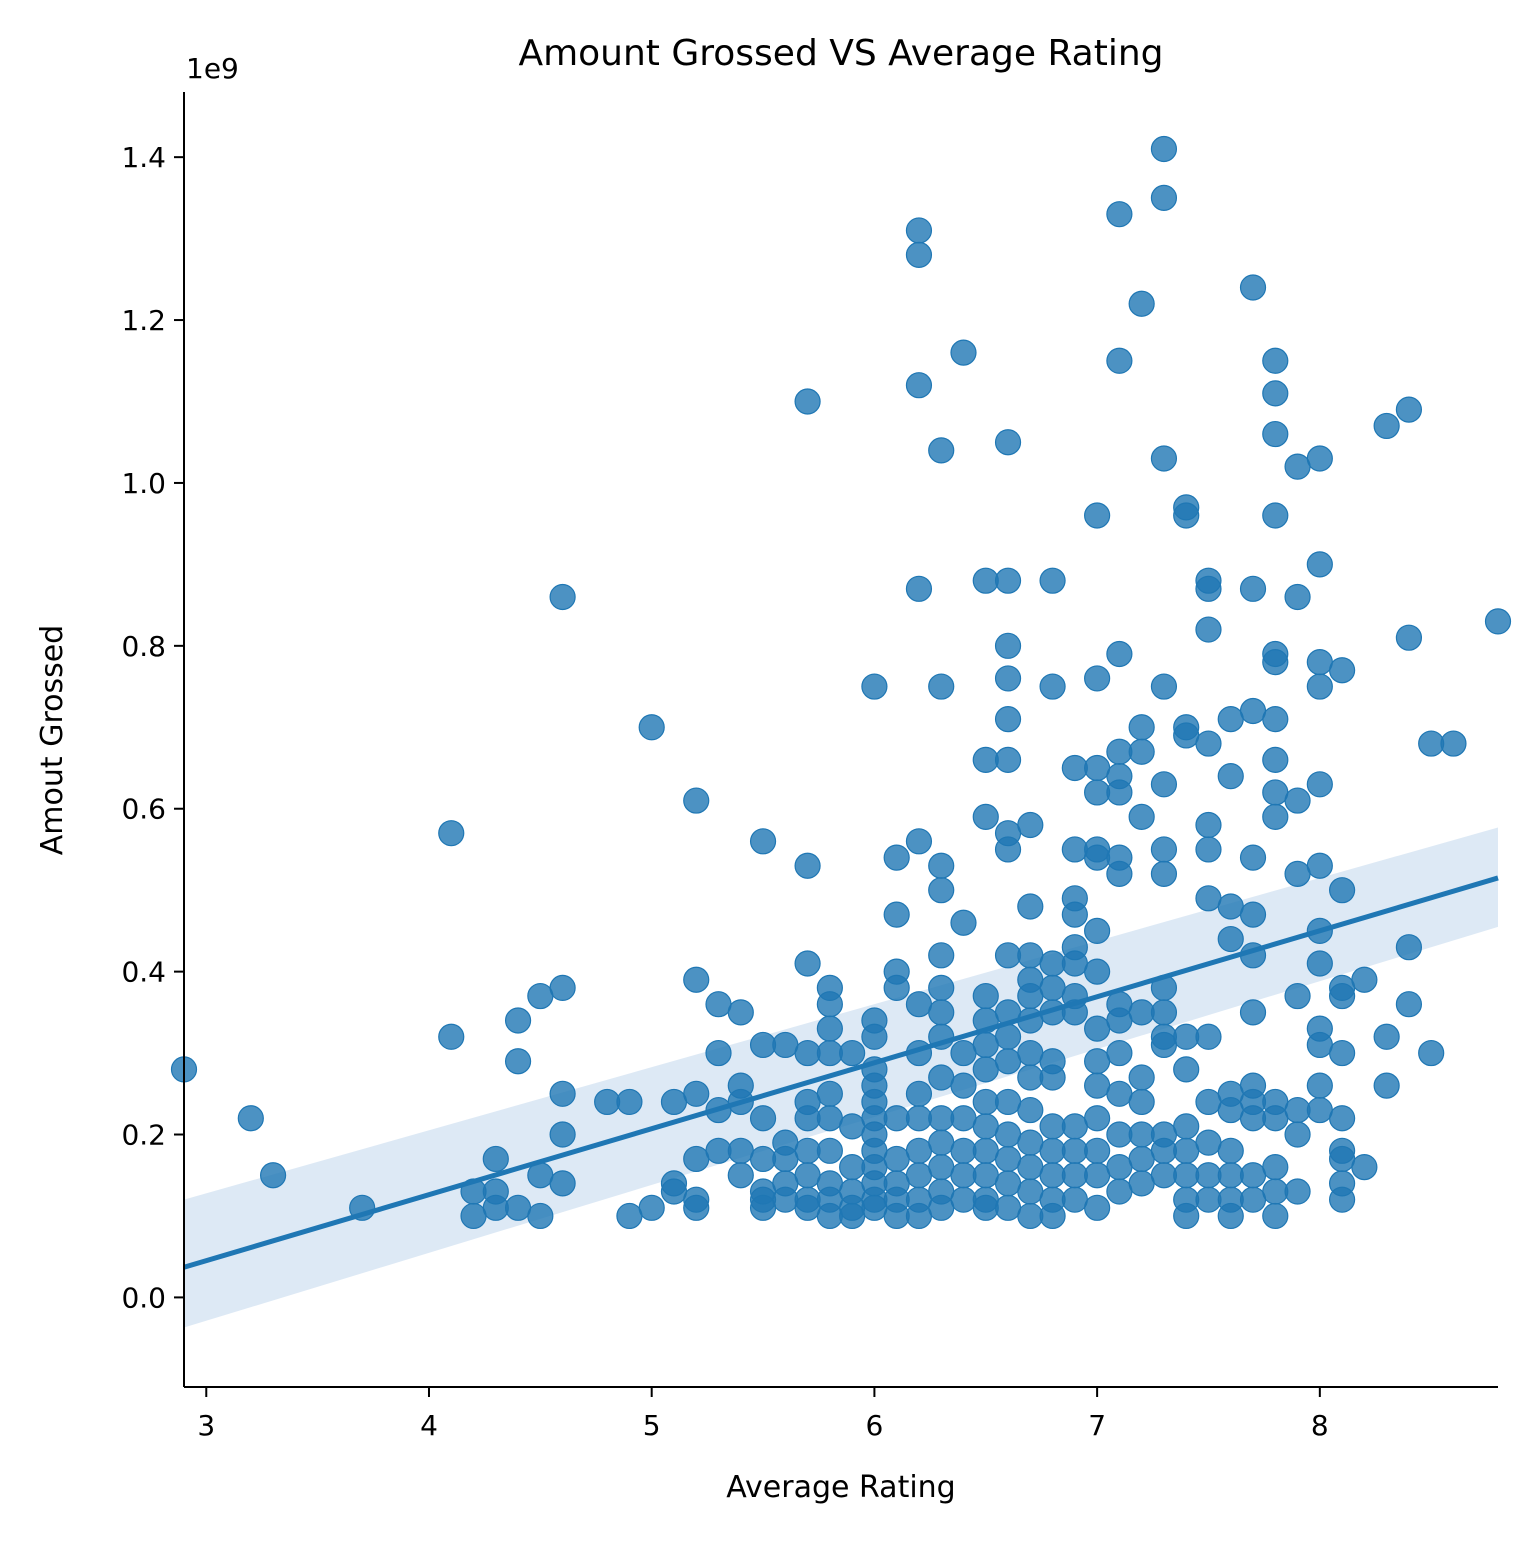 This screenshot has height=1546, width=1528. What do you see at coordinates (212, 68) in the screenshot?
I see `y-offset-text: 1e9` at bounding box center [212, 68].